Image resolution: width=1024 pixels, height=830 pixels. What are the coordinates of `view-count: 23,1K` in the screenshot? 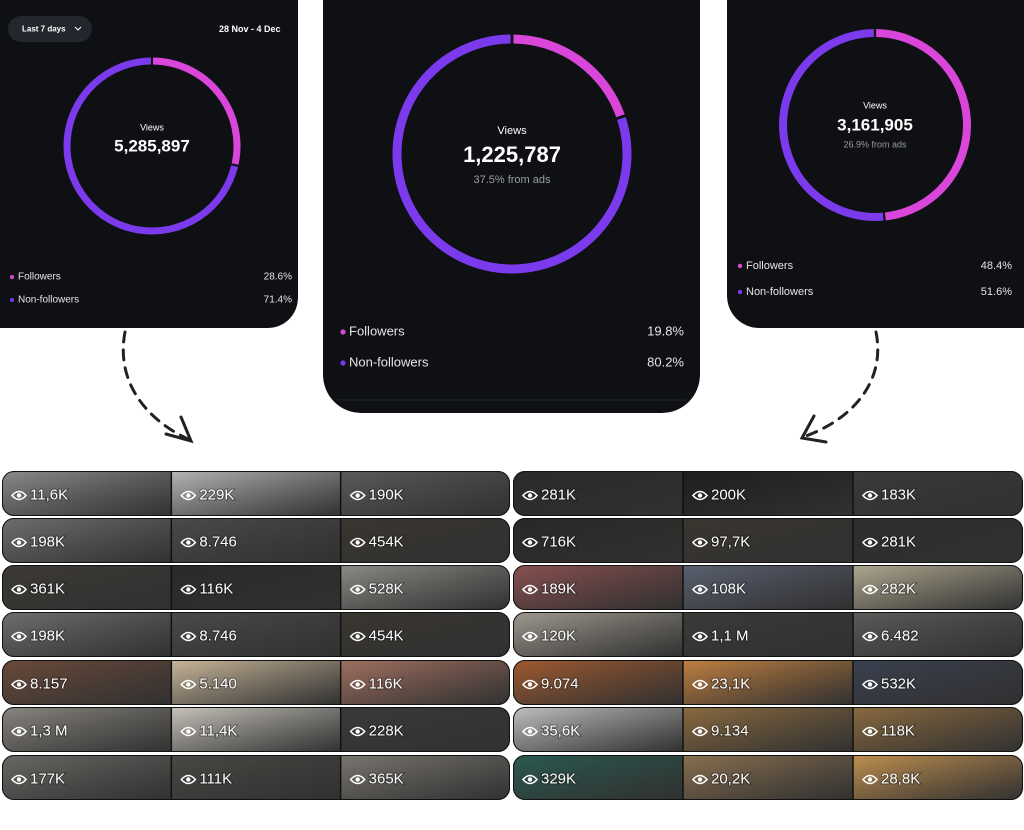 It's located at (730, 683).